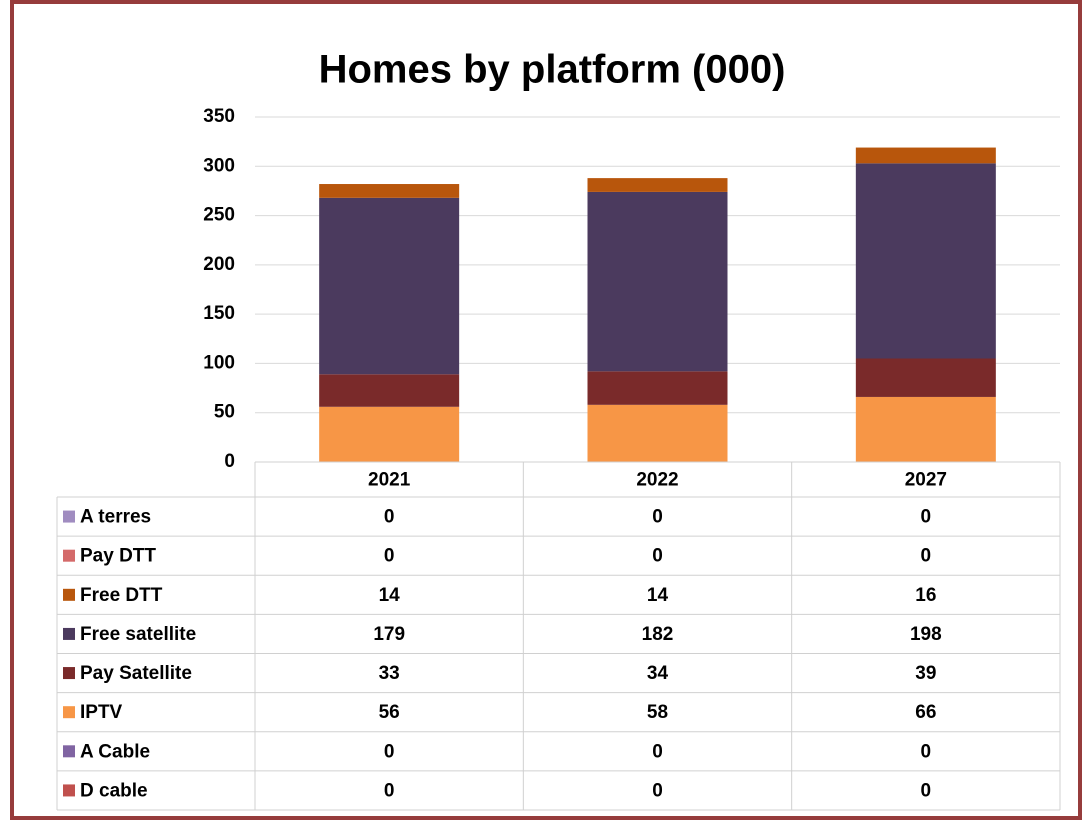 The width and height of the screenshot is (1083, 821). I want to click on legend-label: Pay Satellite, so click(136, 673).